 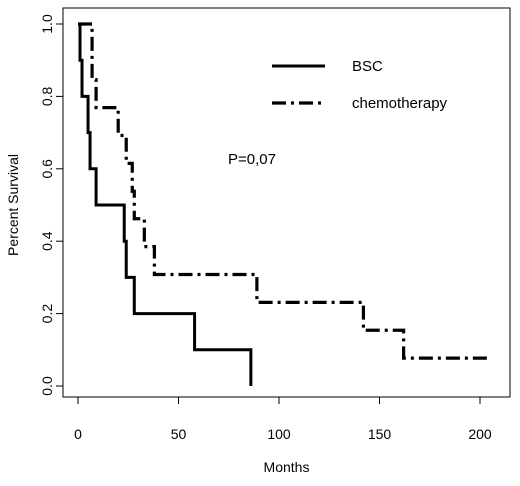 I want to click on x-tick-label: 50, so click(x=179, y=434).